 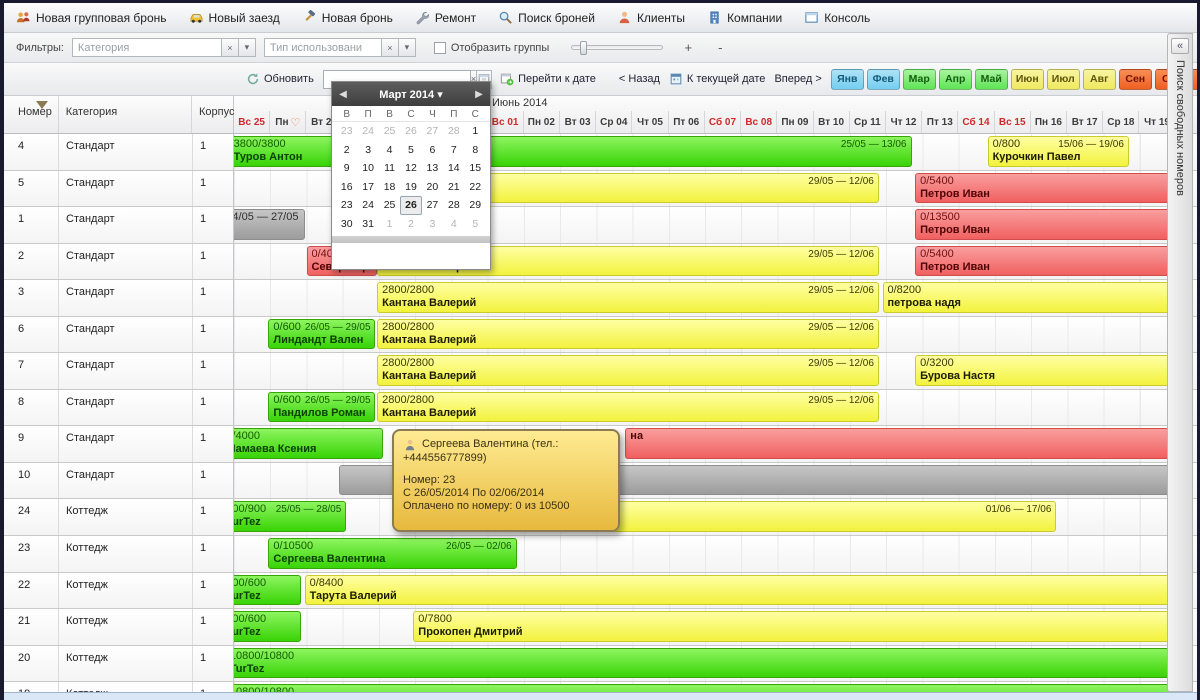 What do you see at coordinates (479, 94) in the screenshot?
I see `calendar-next-icon: ▶` at bounding box center [479, 94].